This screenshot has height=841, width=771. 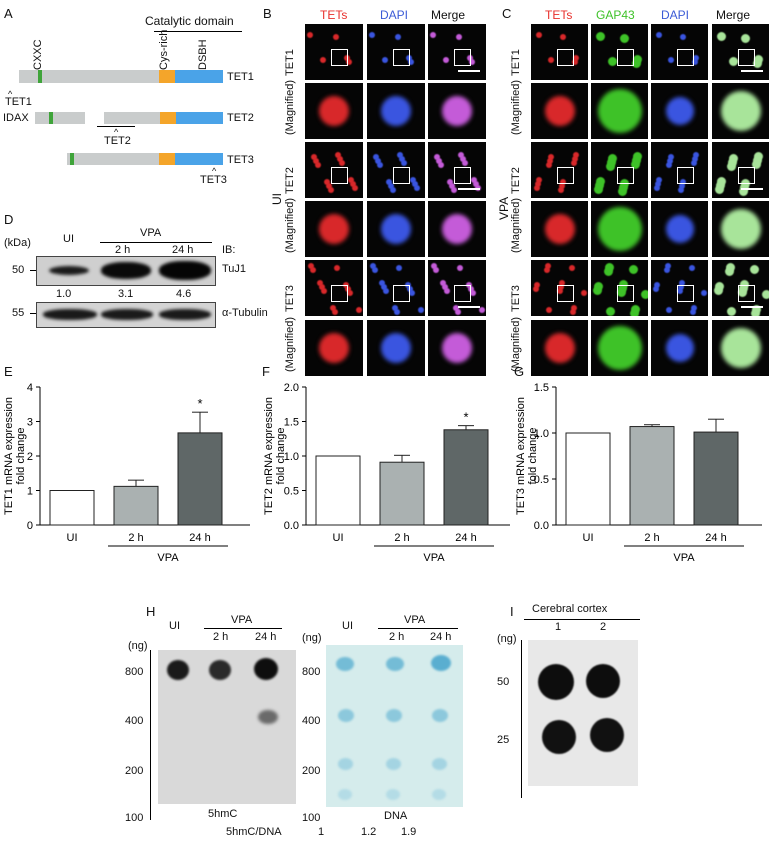 I want to click on blot-vpa-line, so click(x=156, y=242).